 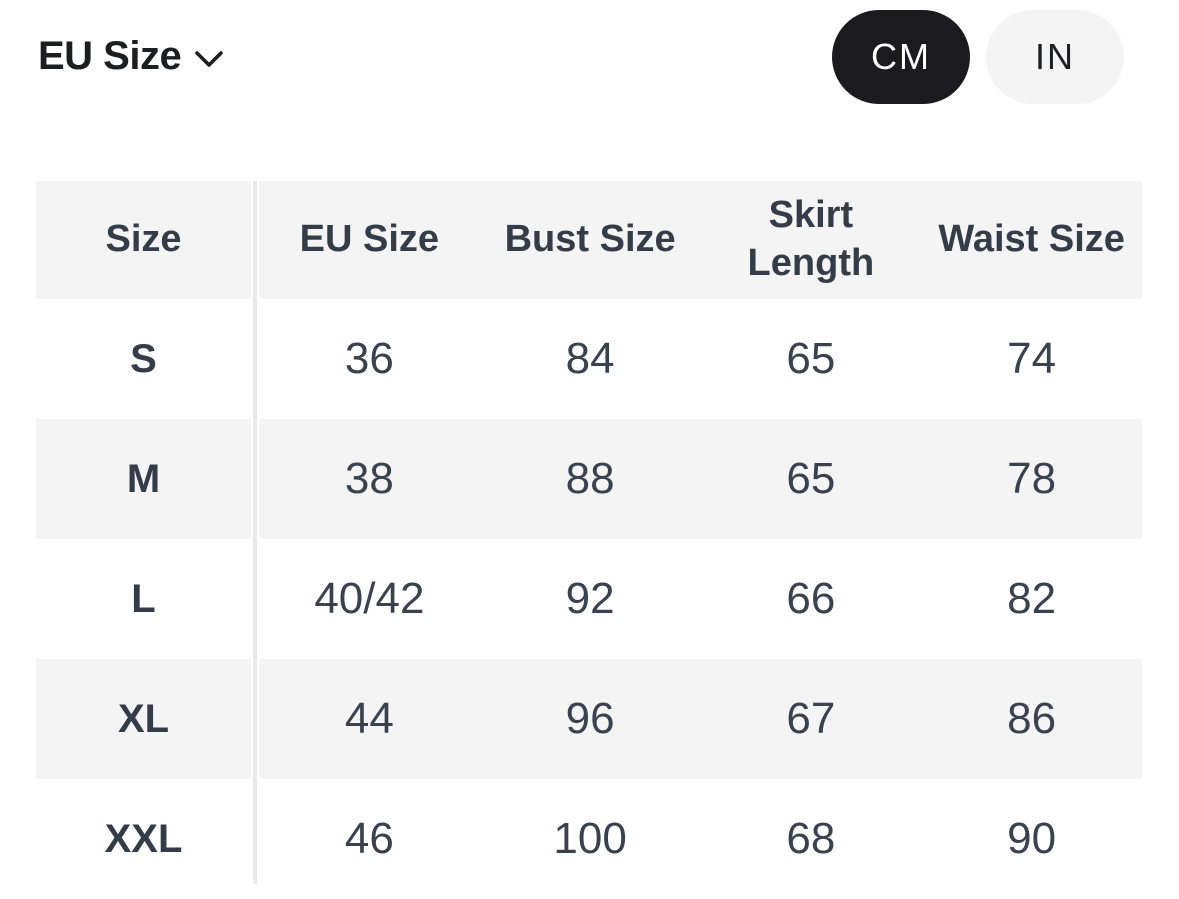 I want to click on table-row: M 38 88 65 78, so click(x=589, y=479).